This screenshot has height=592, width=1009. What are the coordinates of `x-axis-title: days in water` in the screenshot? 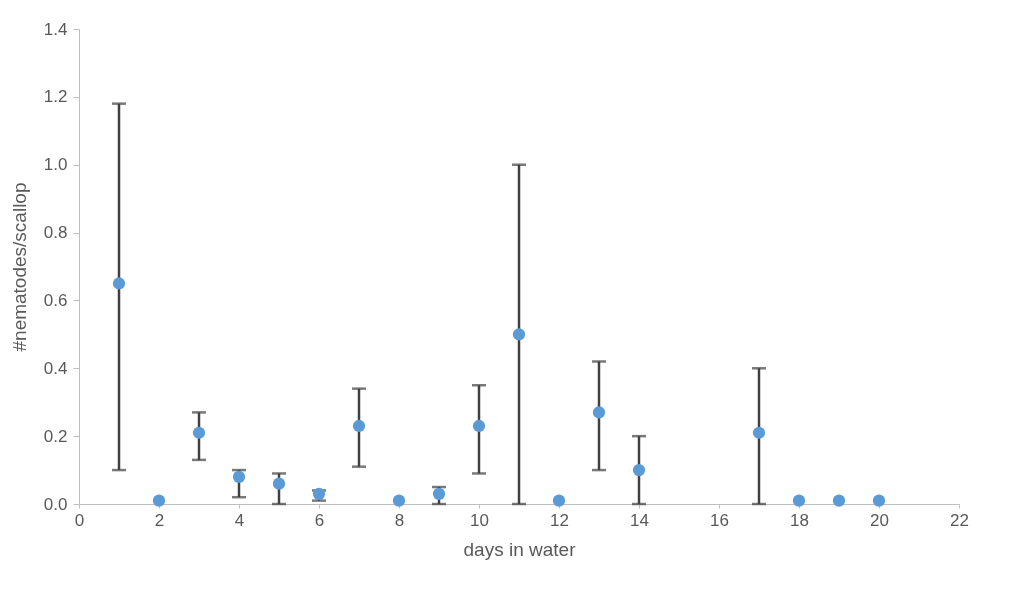 It's located at (520, 549).